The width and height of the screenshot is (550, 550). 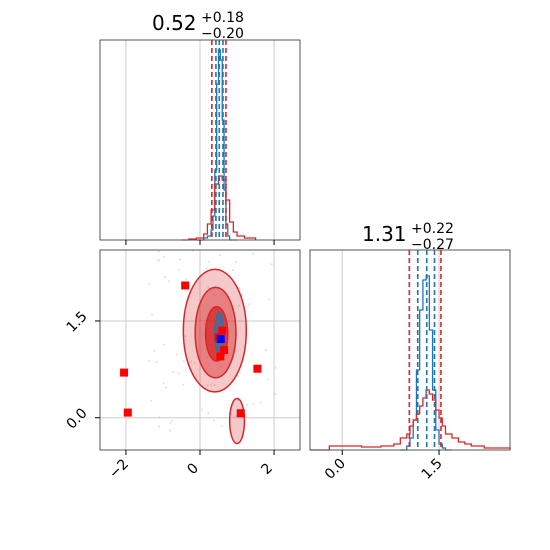 I want to click on bl-ytick-label-0: 0.0, so click(x=77, y=418).